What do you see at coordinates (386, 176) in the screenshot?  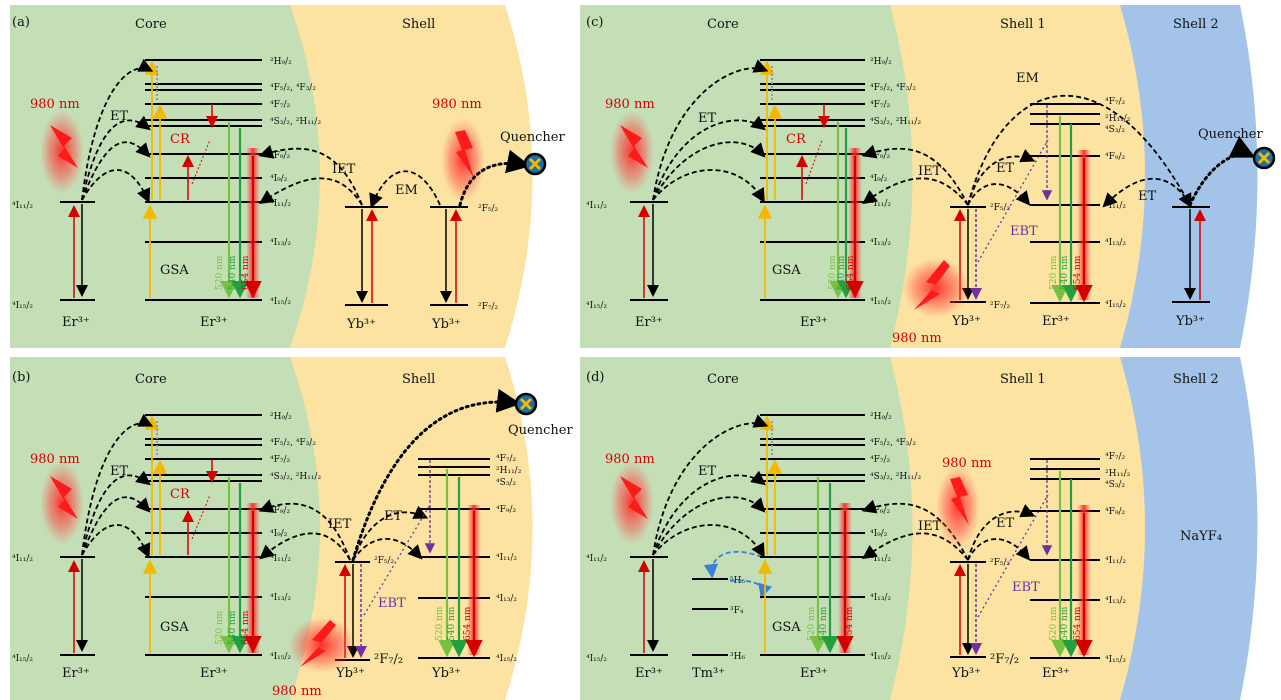 I see `shell-region` at bounding box center [386, 176].